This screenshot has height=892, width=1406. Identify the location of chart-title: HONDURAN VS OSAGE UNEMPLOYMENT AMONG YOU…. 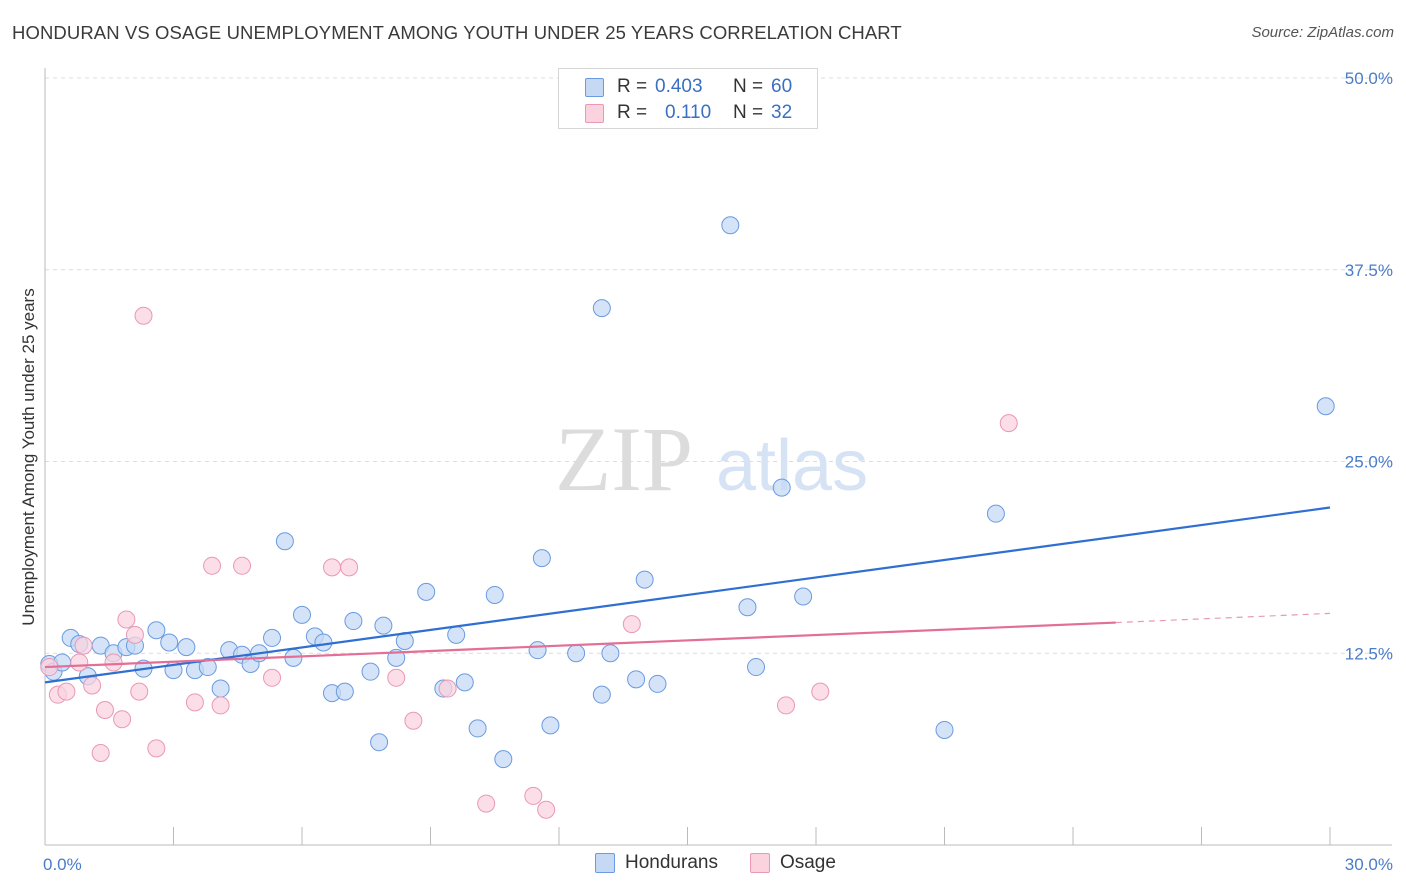
(457, 32).